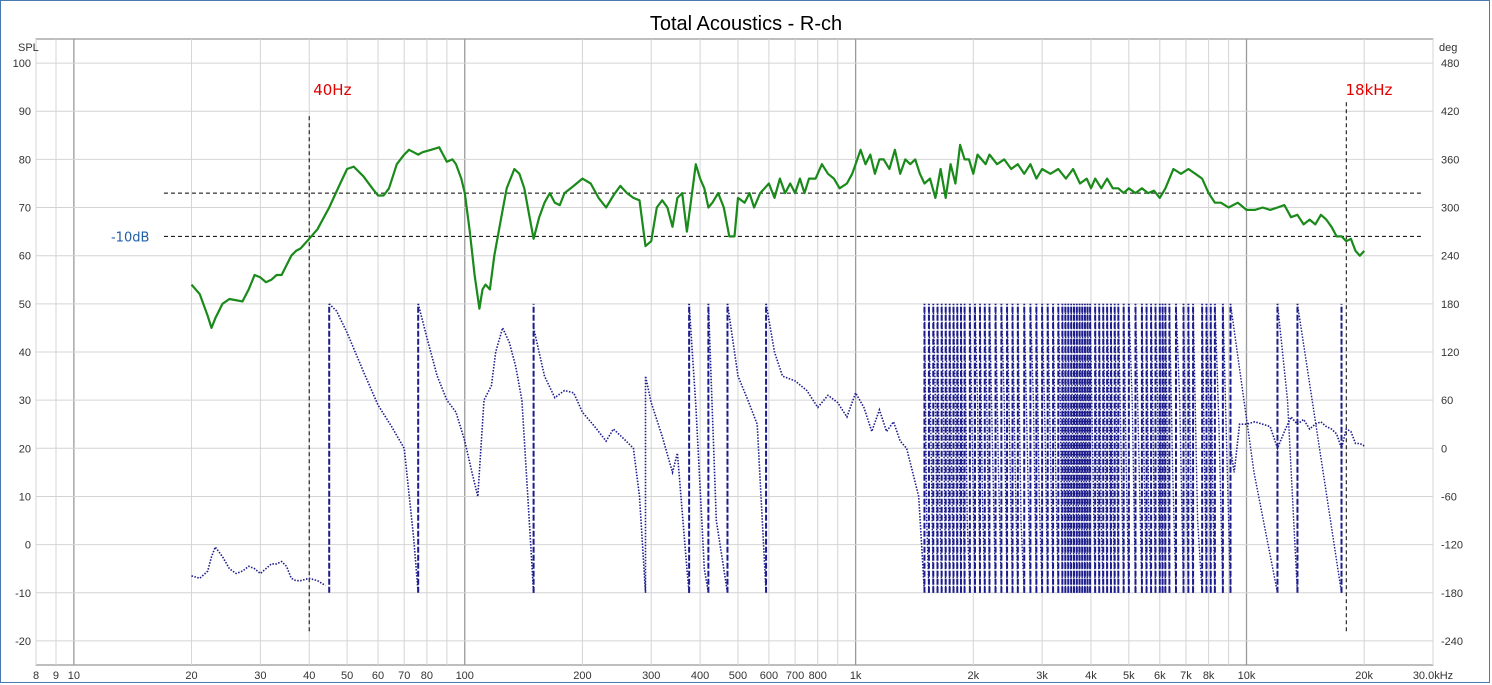 Image resolution: width=1492 pixels, height=685 pixels. What do you see at coordinates (1452, 546) in the screenshot?
I see `y-right-tick-label: -120` at bounding box center [1452, 546].